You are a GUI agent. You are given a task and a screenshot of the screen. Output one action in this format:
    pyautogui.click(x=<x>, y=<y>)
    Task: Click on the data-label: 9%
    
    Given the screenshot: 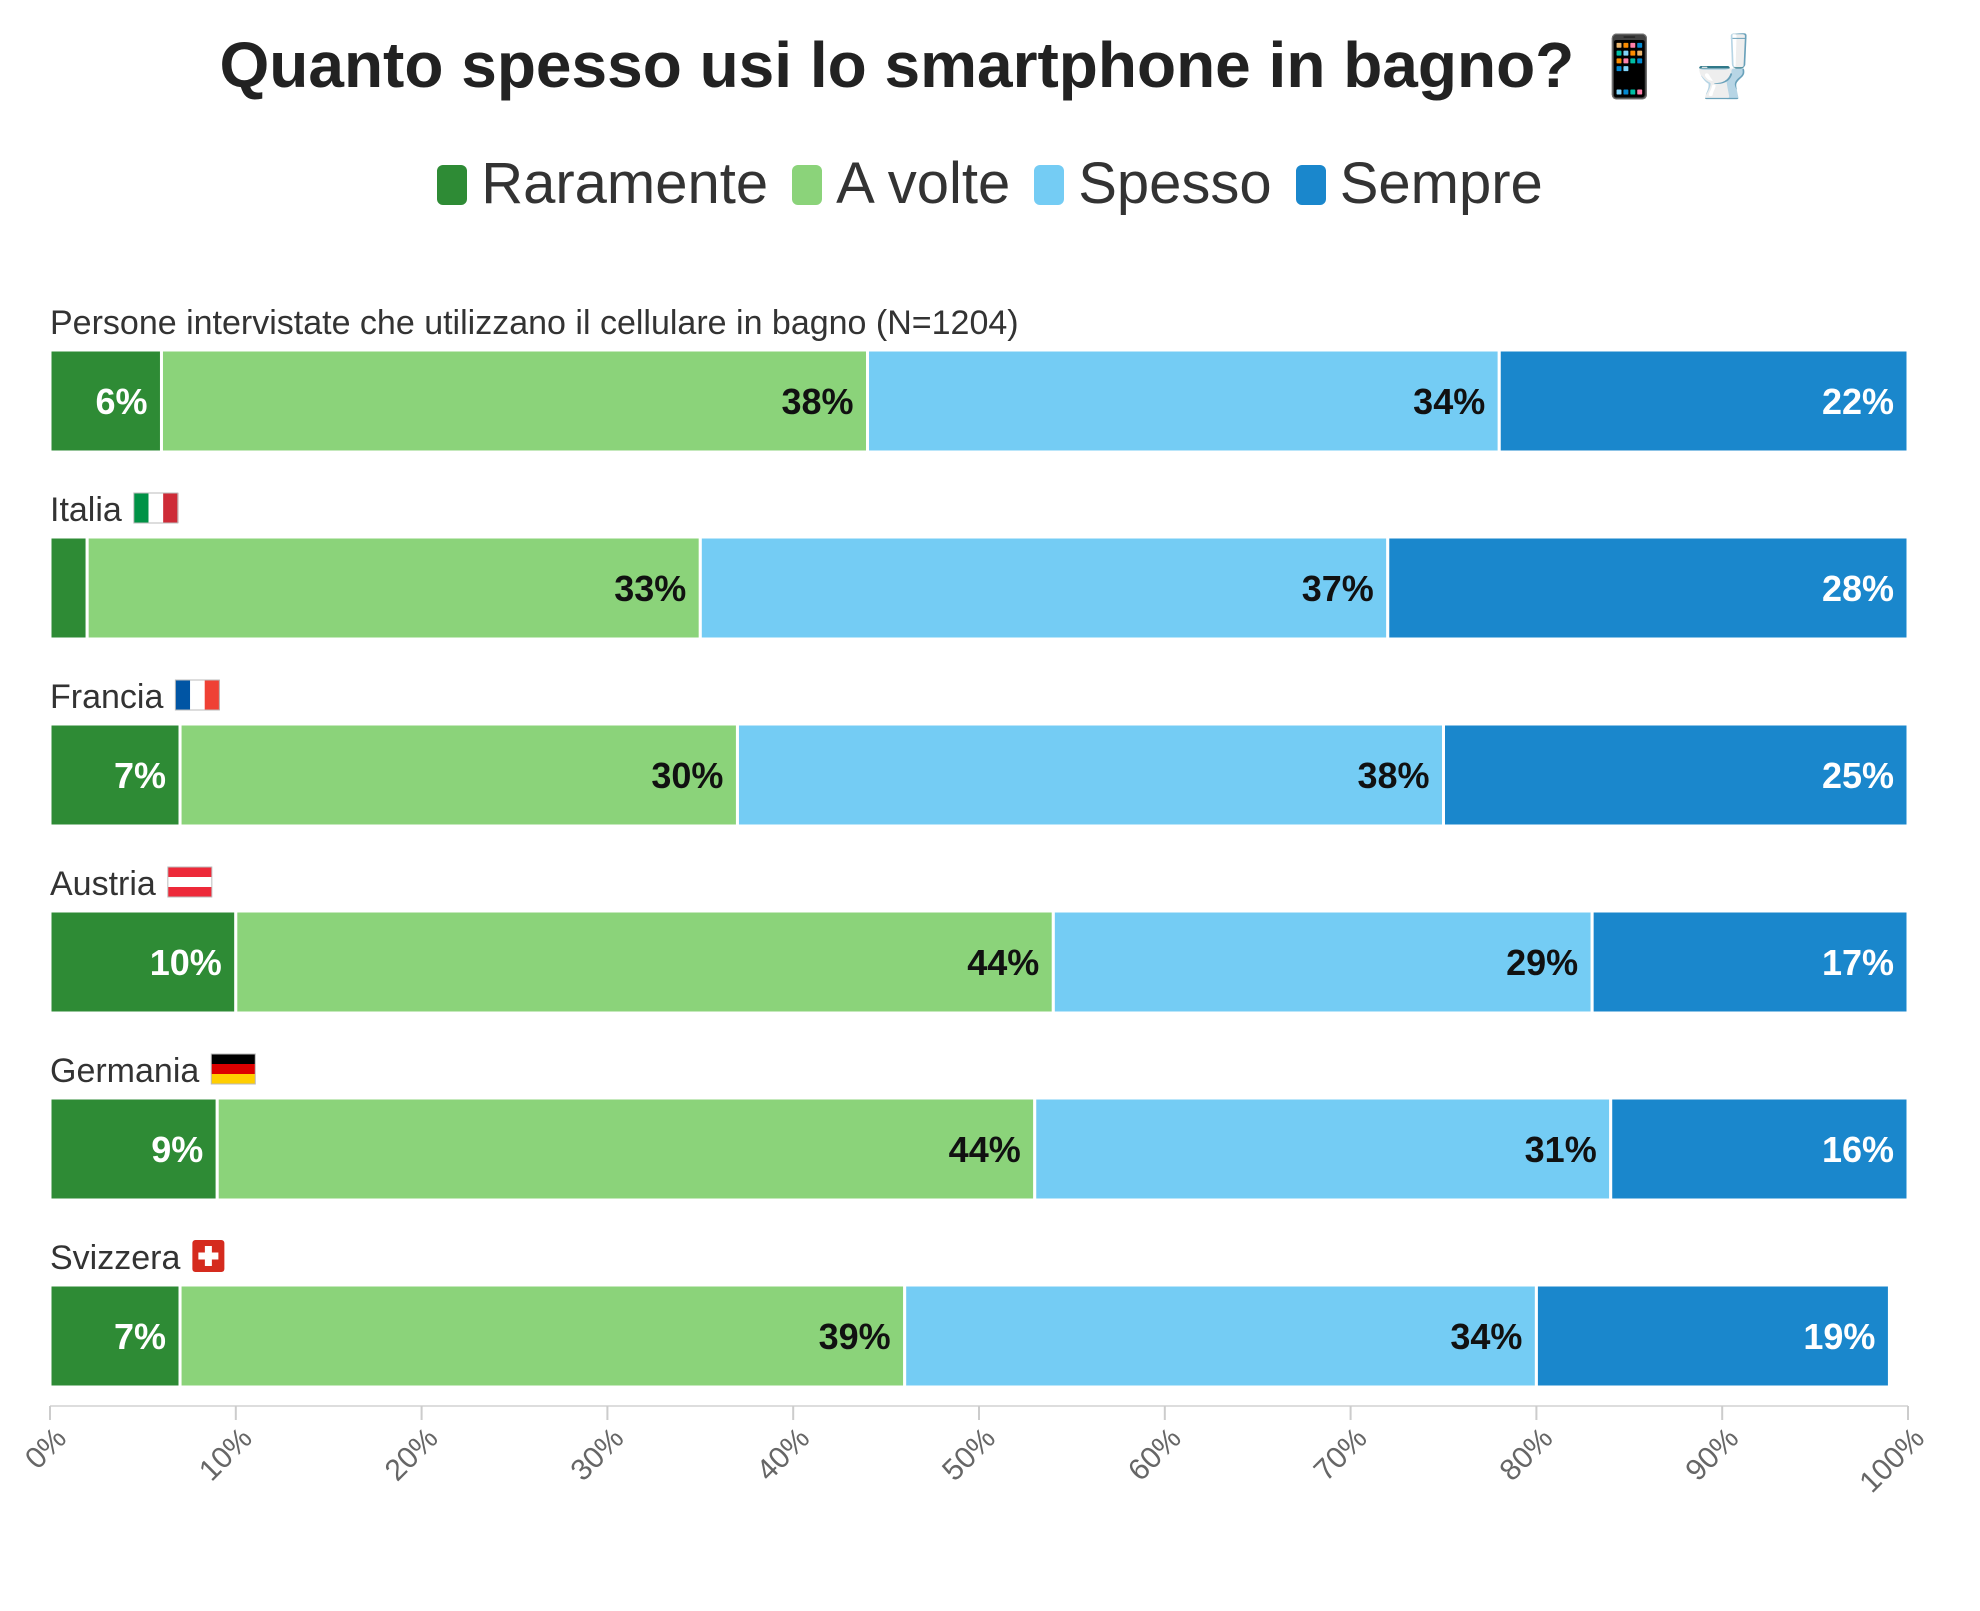 What is the action you would take?
    pyautogui.click(x=177, y=1149)
    